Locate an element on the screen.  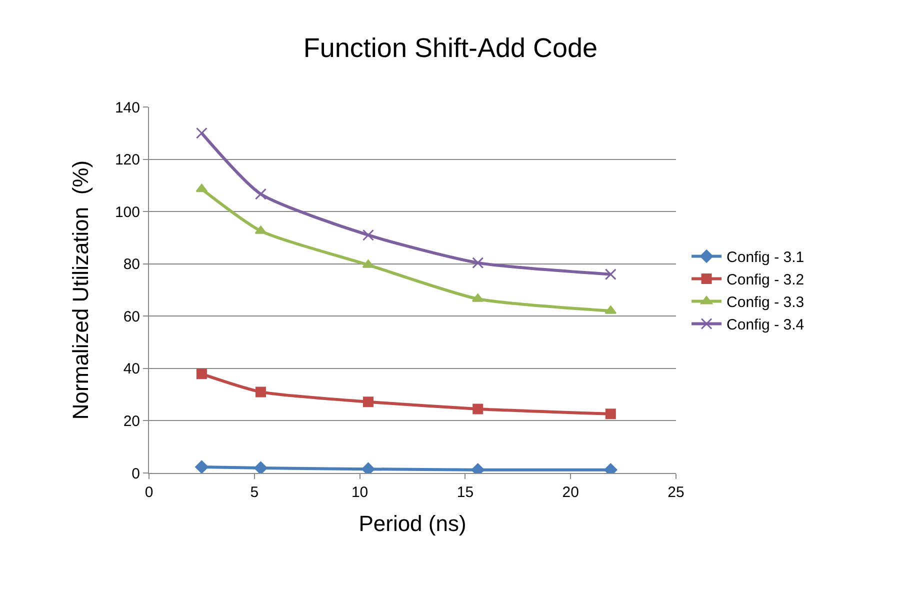
x-tick-label: 20 is located at coordinates (570, 492).